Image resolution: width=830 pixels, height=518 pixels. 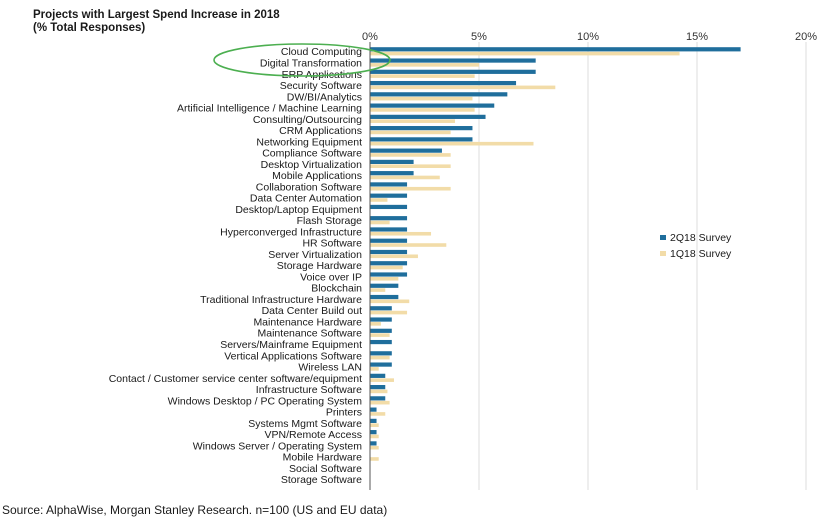 What do you see at coordinates (663, 237) in the screenshot?
I see `legend-swatch-2q18` at bounding box center [663, 237].